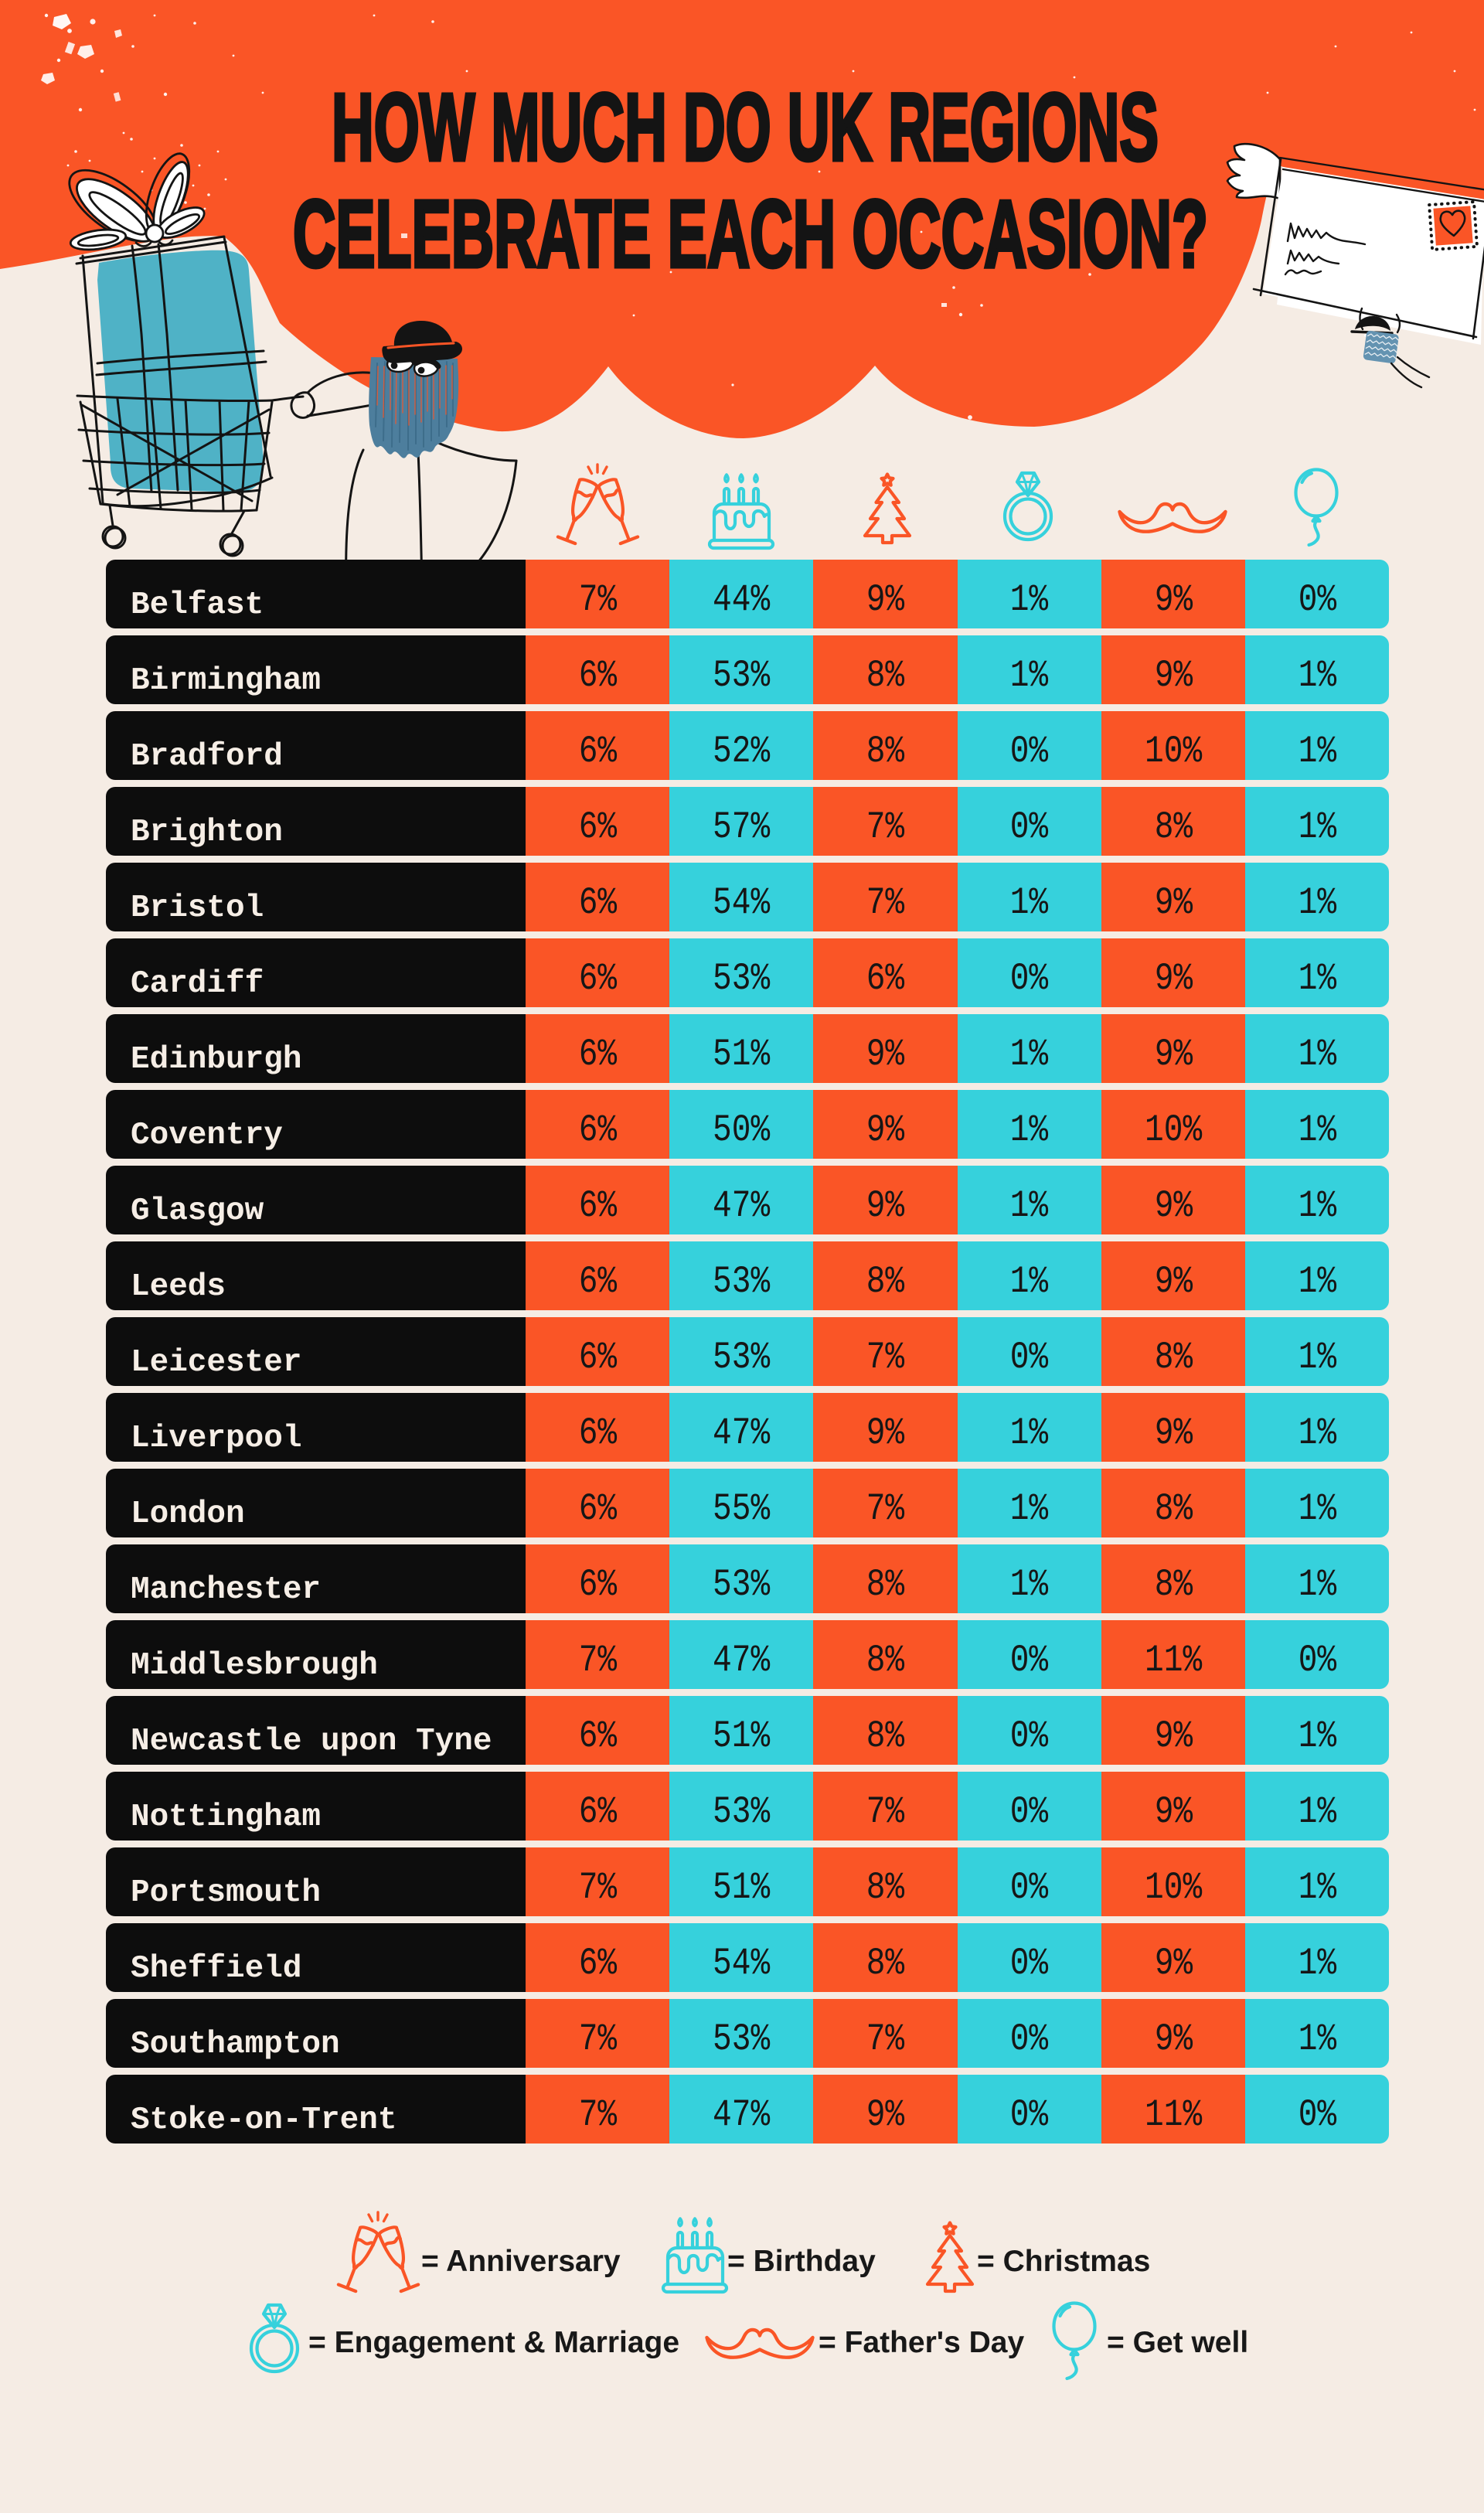 The width and height of the screenshot is (1484, 2513). I want to click on svg-text: CELEBRATE EACH OCCASION?, so click(750, 235).